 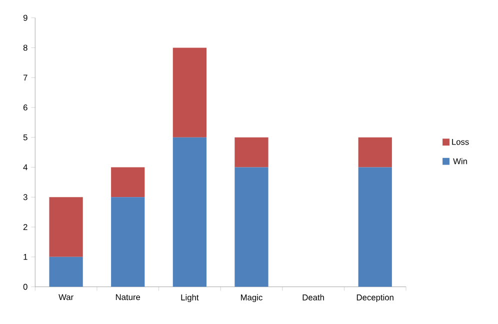 What do you see at coordinates (25, 287) in the screenshot?
I see `y-tick-label: 0` at bounding box center [25, 287].